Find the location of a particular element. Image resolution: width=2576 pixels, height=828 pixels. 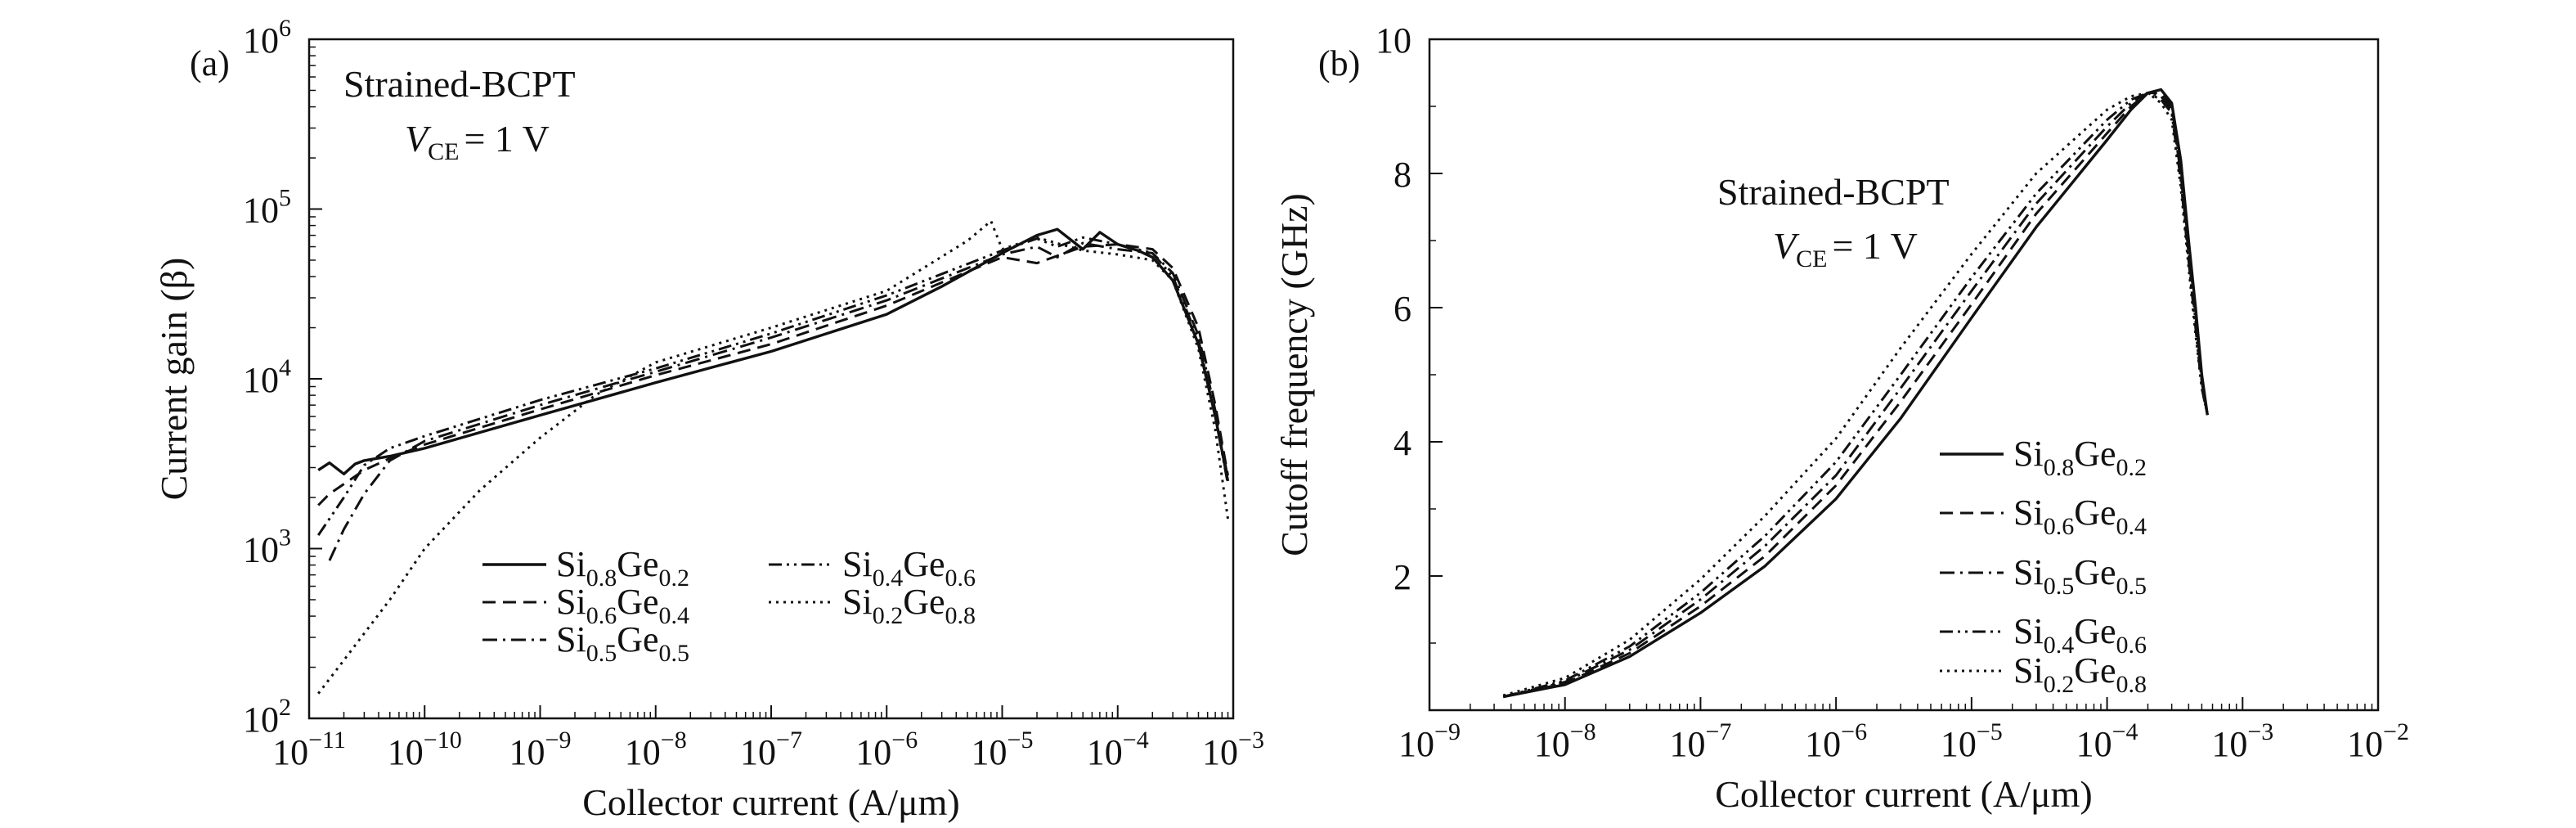

y-tick-label: 6 is located at coordinates (1402, 309).